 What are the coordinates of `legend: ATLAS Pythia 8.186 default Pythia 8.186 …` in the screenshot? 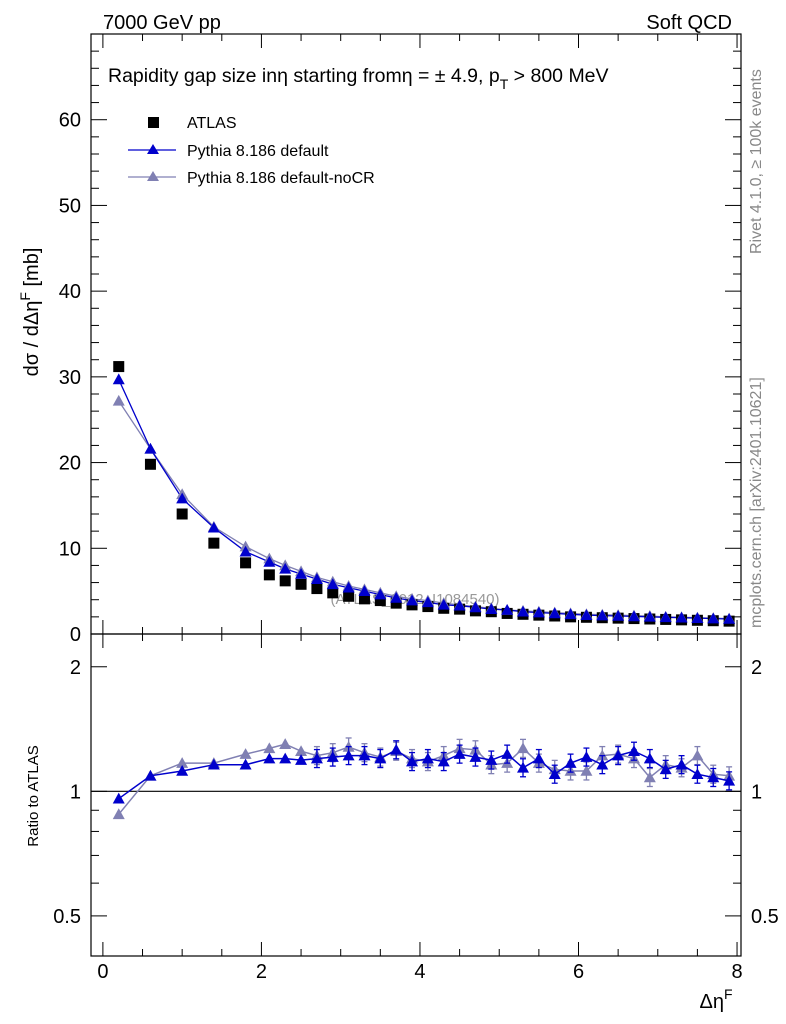 It's located at (251, 151).